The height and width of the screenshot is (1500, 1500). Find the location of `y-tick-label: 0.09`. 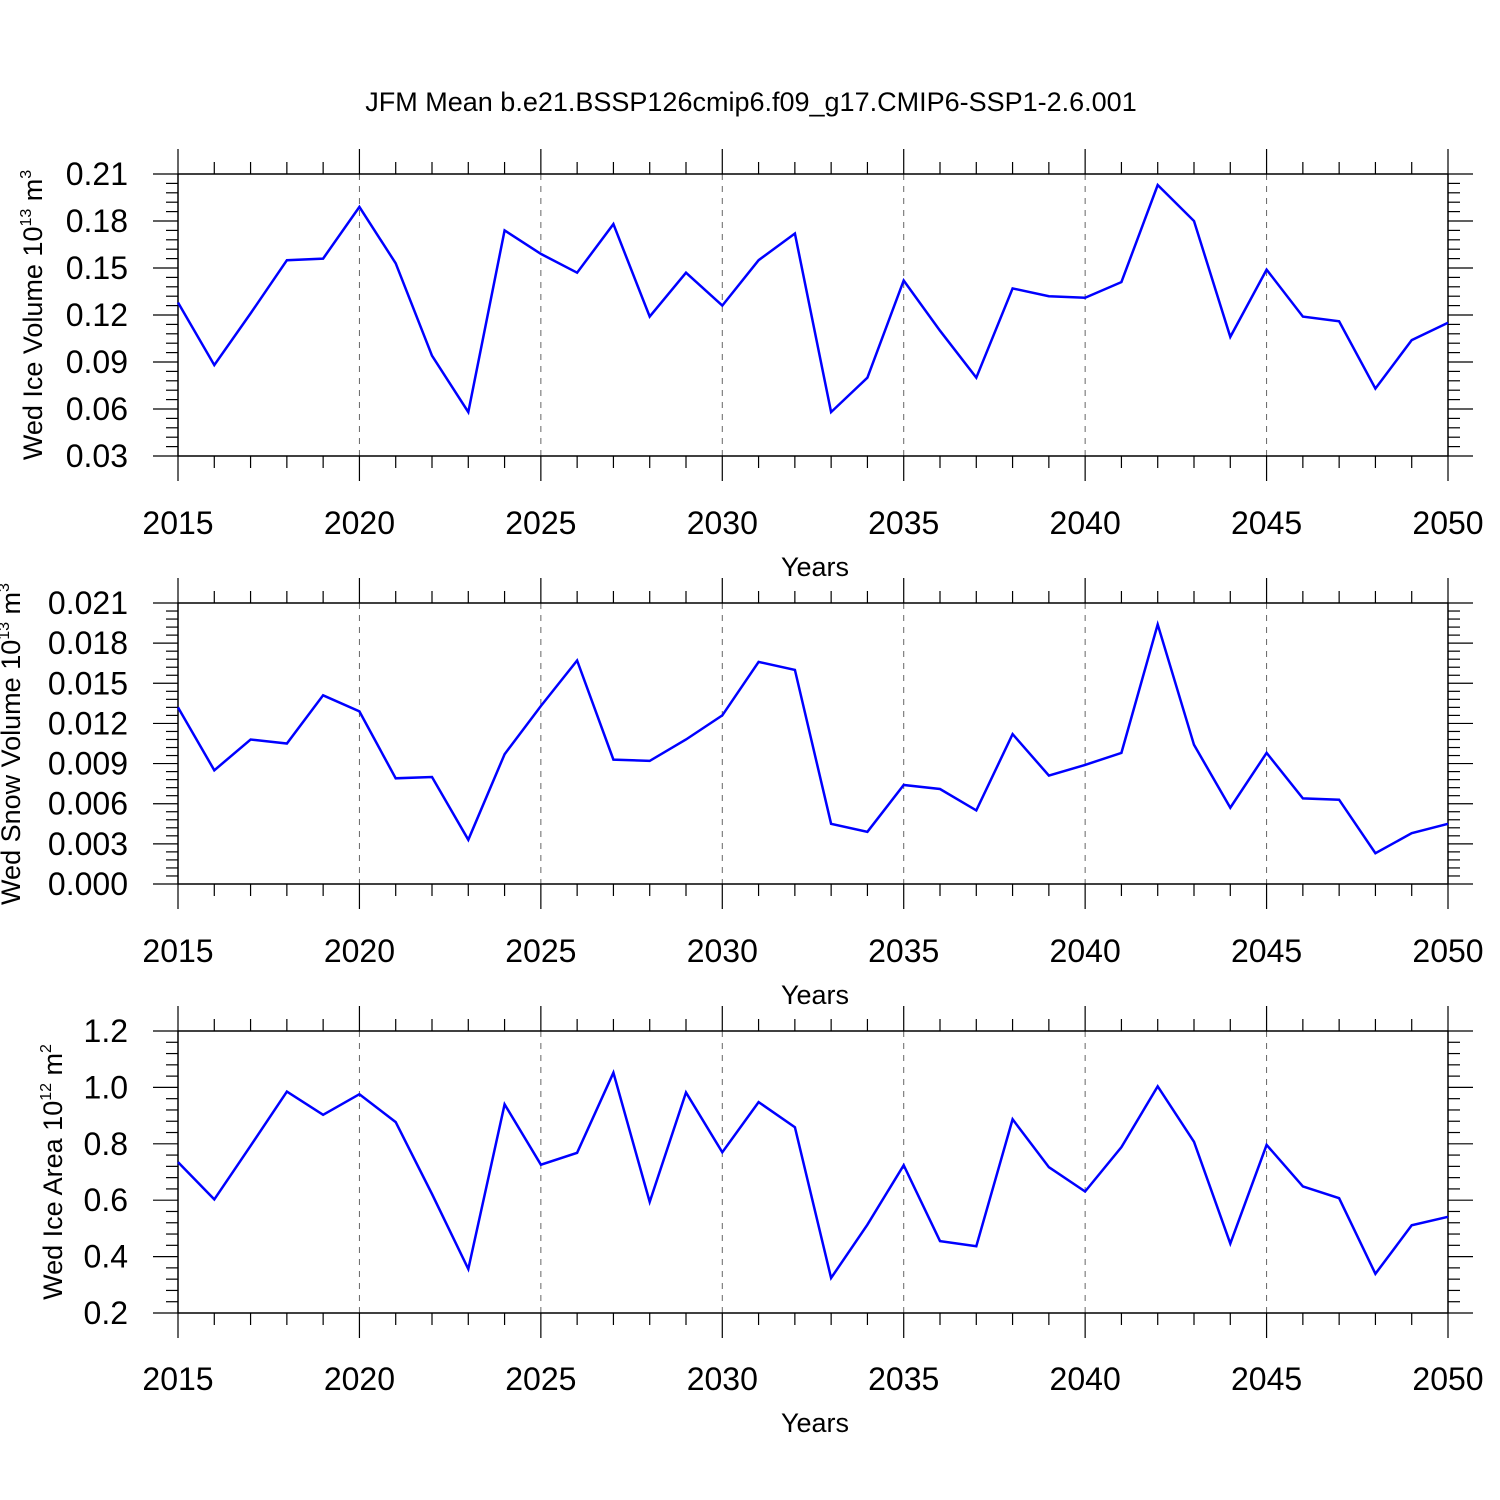

y-tick-label: 0.09 is located at coordinates (97, 362).